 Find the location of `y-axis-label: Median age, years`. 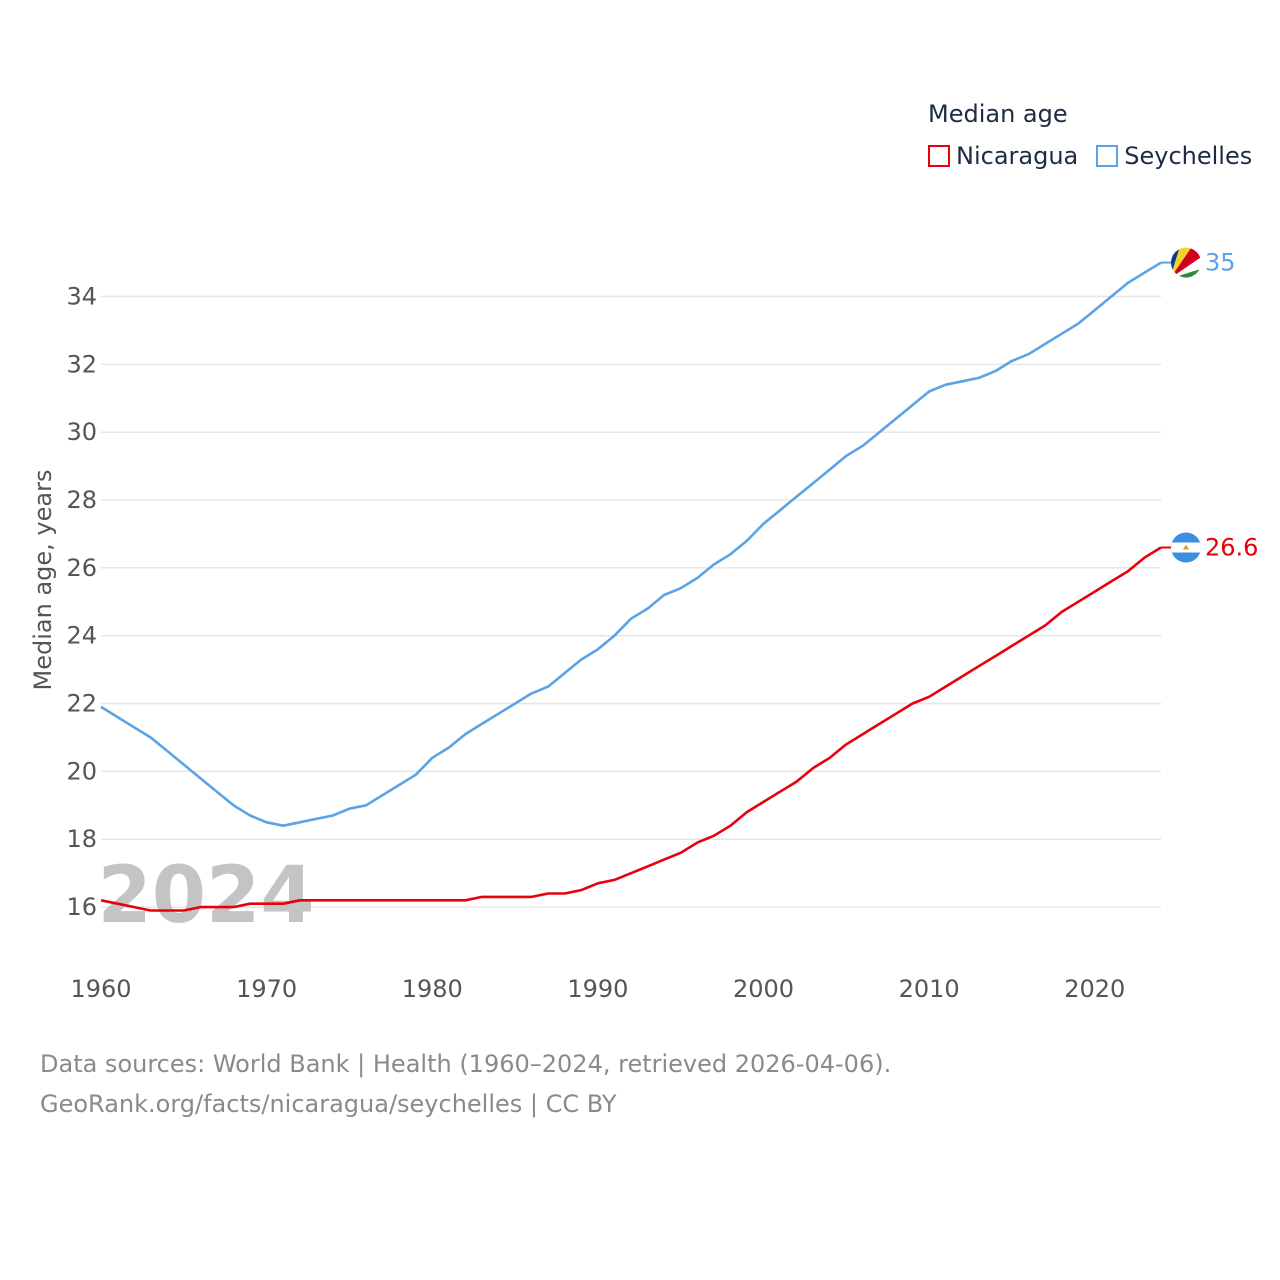

y-axis-label: Median age, years is located at coordinates (43, 580).